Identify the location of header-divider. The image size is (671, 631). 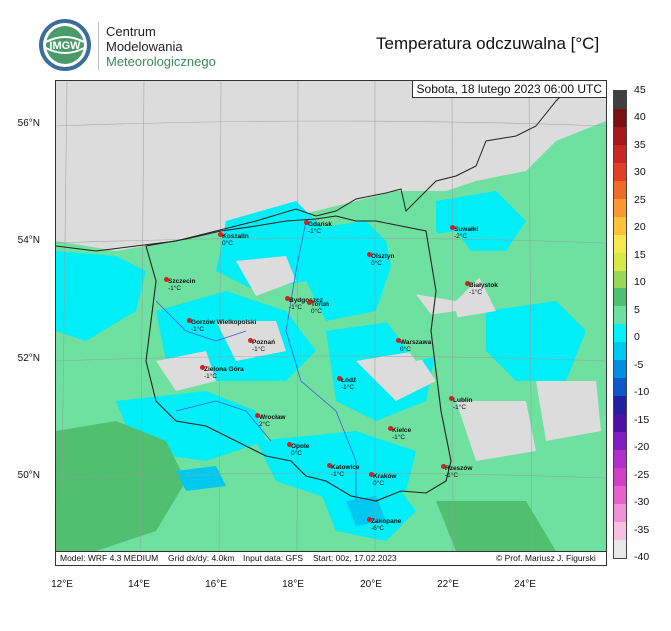
(98, 46).